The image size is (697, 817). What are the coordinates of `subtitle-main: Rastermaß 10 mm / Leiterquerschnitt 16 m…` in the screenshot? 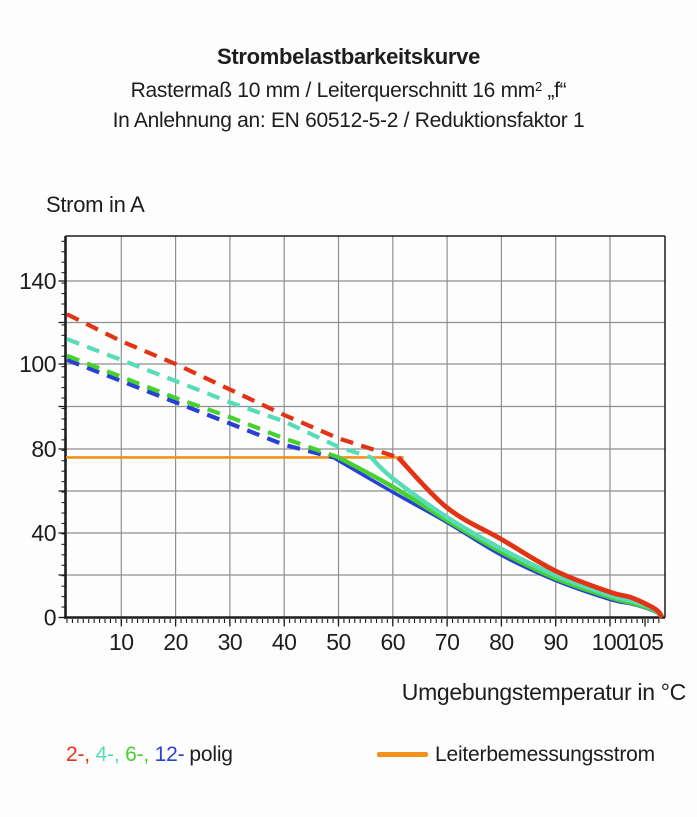 It's located at (333, 90).